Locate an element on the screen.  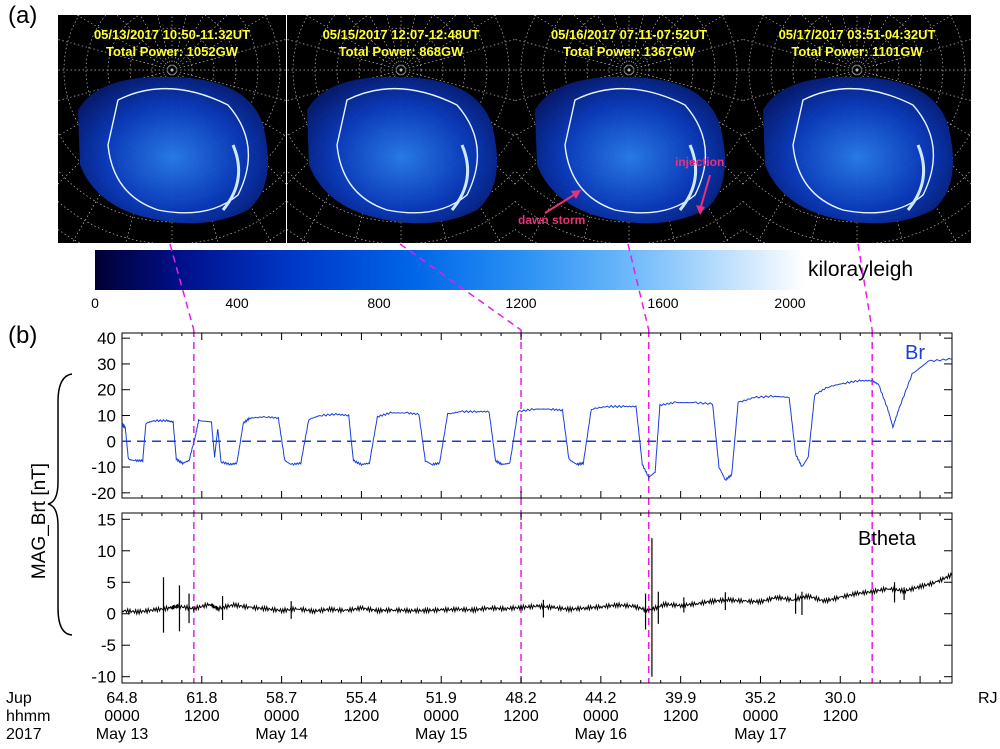
x-tick-label-rj: 30.0 is located at coordinates (840, 698).